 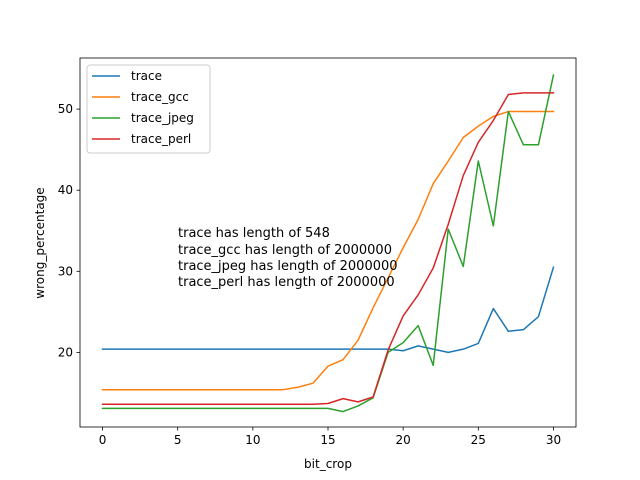 I want to click on y-tick-label: 40, so click(x=65, y=190).